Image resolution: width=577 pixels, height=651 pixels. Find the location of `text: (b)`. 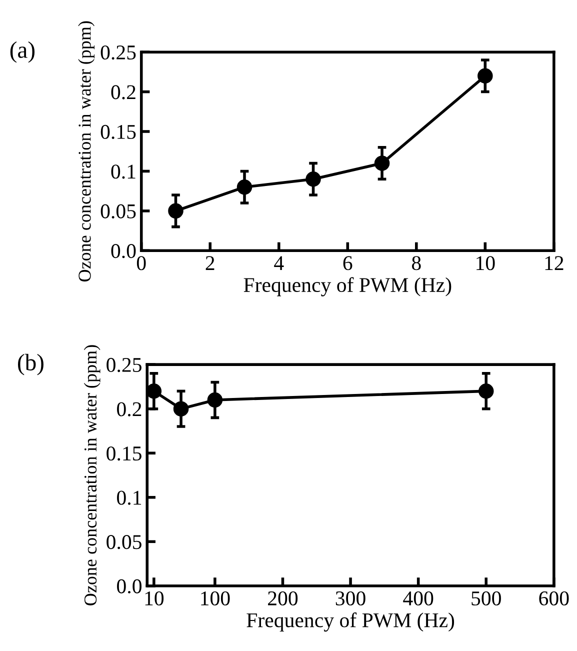

text: (b) is located at coordinates (31, 365).